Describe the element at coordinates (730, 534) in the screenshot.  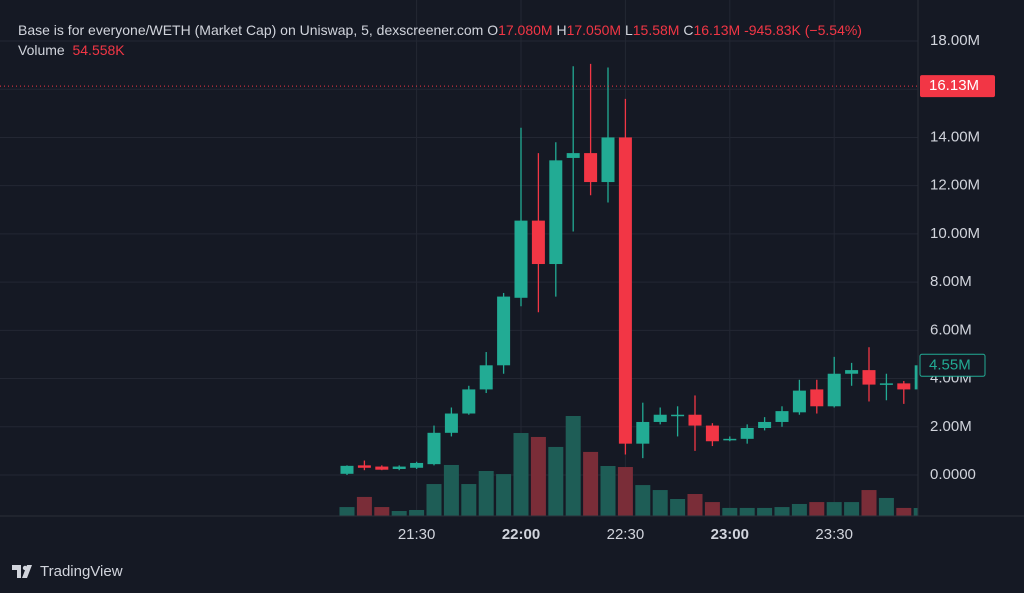
I see `x-tick-label: 23:00` at that location.